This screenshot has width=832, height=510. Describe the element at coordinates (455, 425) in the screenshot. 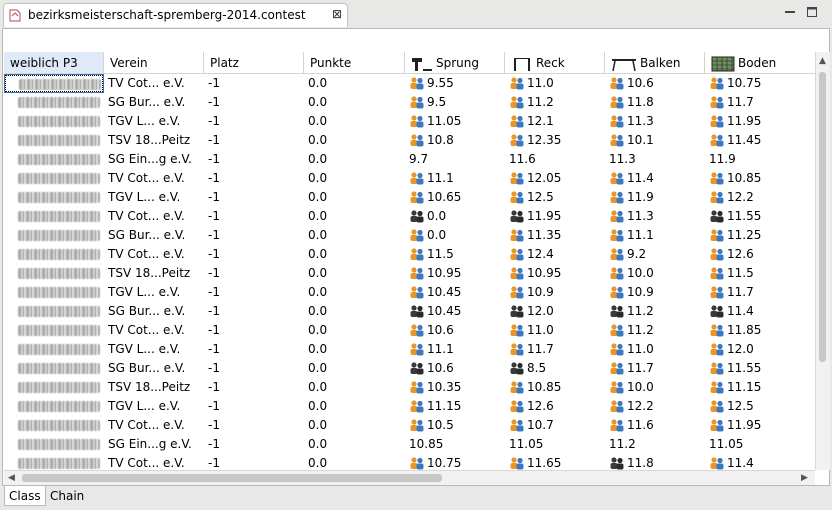

I see `sprung-cell: 10.5` at that location.